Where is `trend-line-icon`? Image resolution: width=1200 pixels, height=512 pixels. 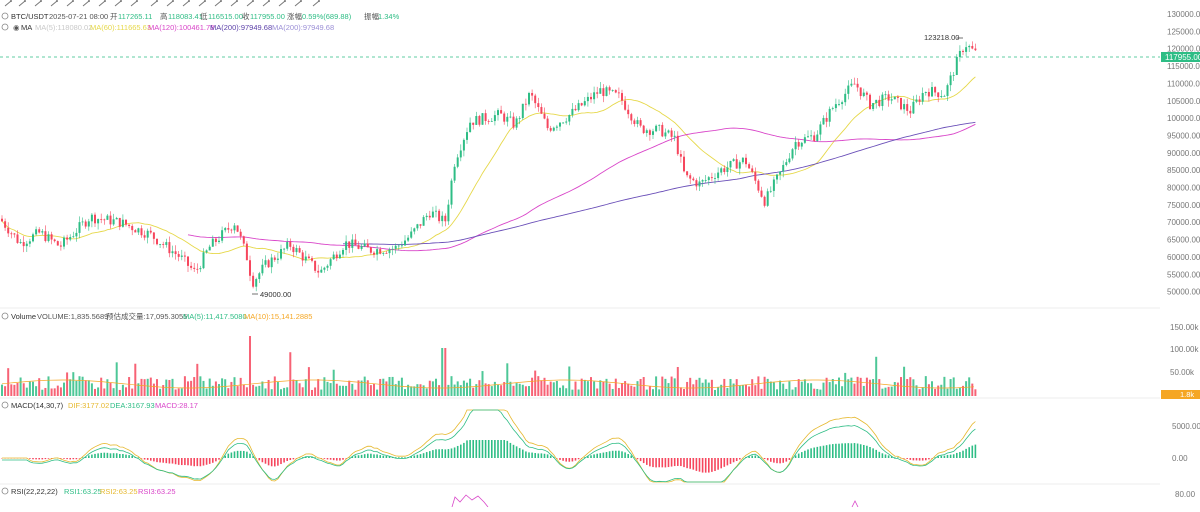
trend-line-icon is located at coordinates (22, 3).